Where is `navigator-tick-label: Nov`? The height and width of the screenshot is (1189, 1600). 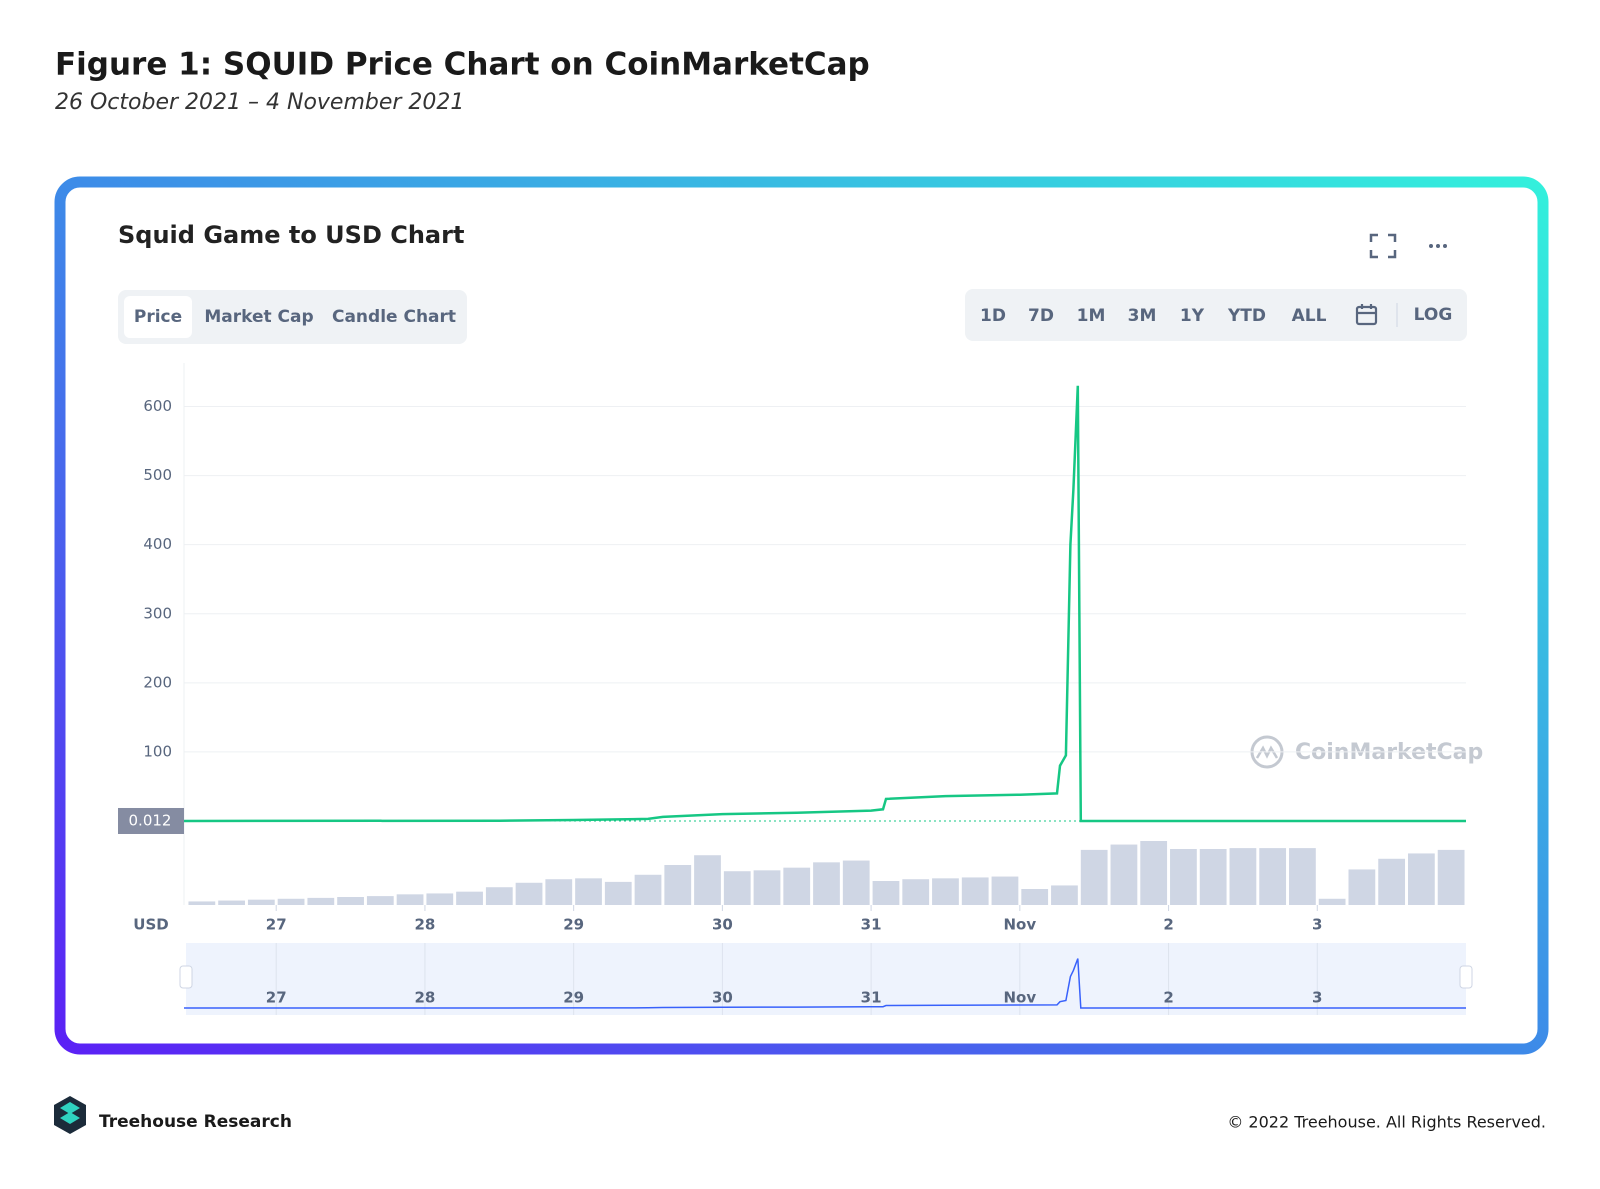 navigator-tick-label: Nov is located at coordinates (1020, 998).